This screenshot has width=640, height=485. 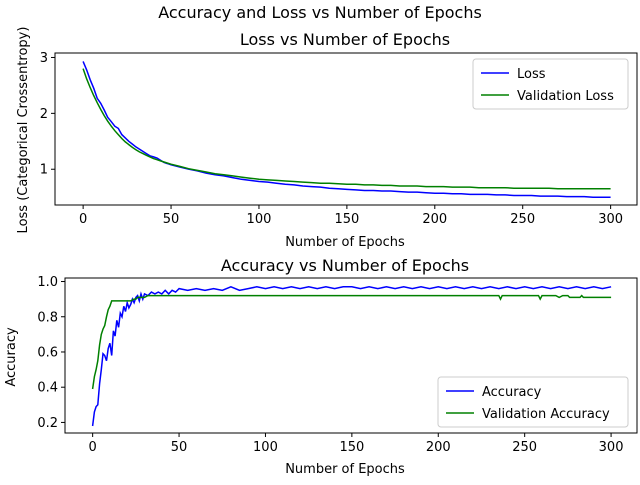 What do you see at coordinates (512, 392) in the screenshot?
I see `accuracy-legend-label: Accuracy` at bounding box center [512, 392].